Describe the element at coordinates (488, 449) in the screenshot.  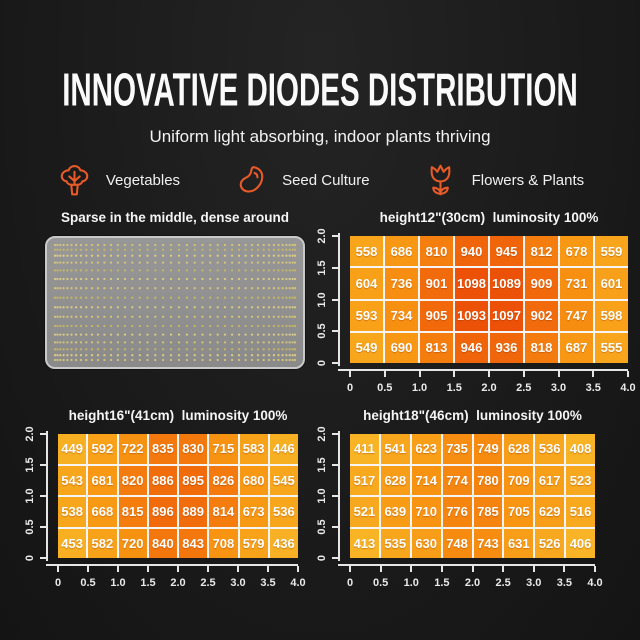
I see `heatmap-cell: 749` at that location.